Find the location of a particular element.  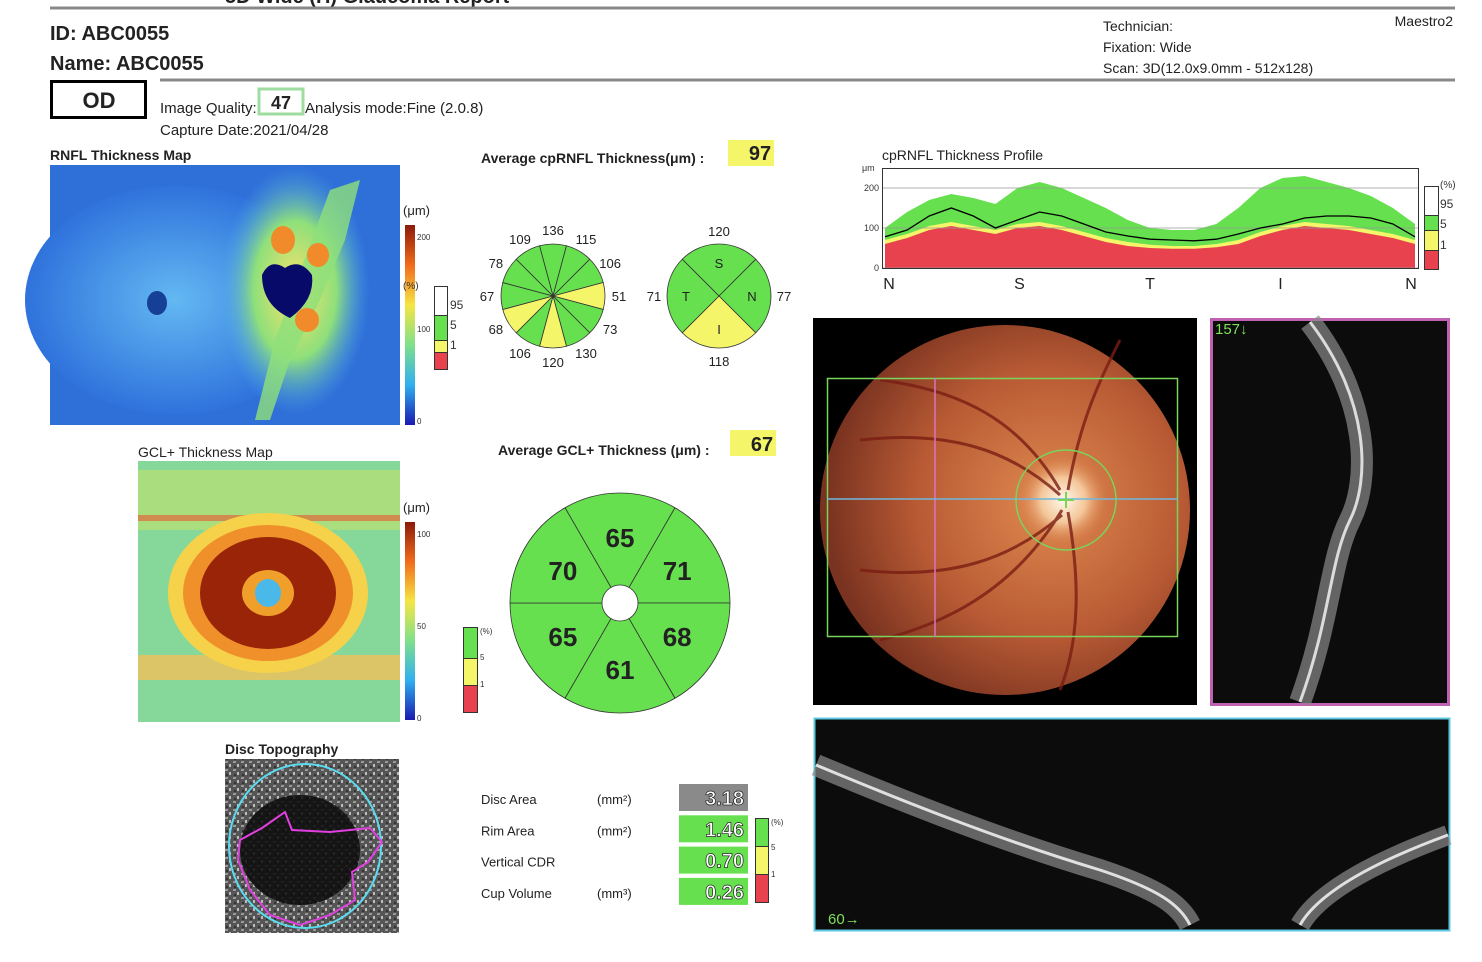

gcl-value: 61 is located at coordinates (620, 670).